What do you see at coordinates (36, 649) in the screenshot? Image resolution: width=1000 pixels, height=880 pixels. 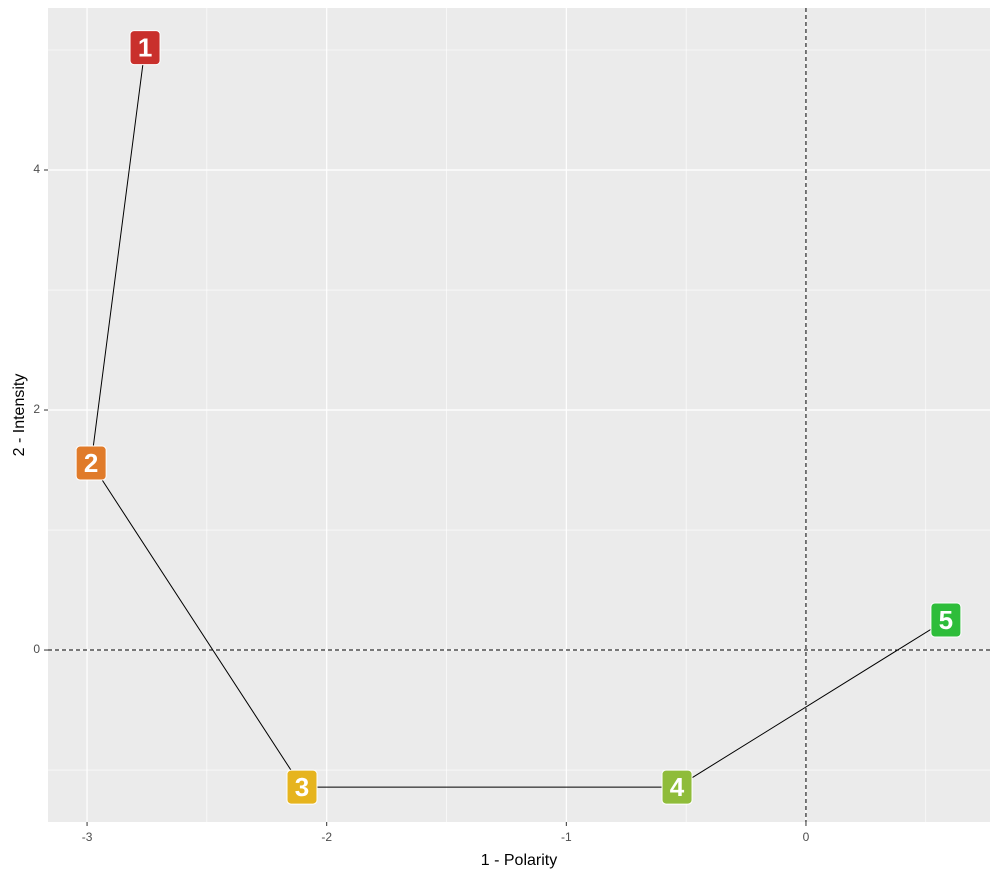 I see `y-tick-label: 0` at bounding box center [36, 649].